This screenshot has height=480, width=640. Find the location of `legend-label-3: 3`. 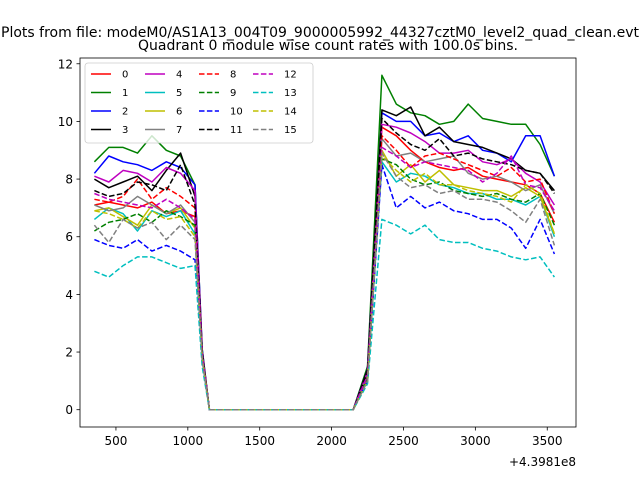

legend-label-3: 3 is located at coordinates (125, 130).